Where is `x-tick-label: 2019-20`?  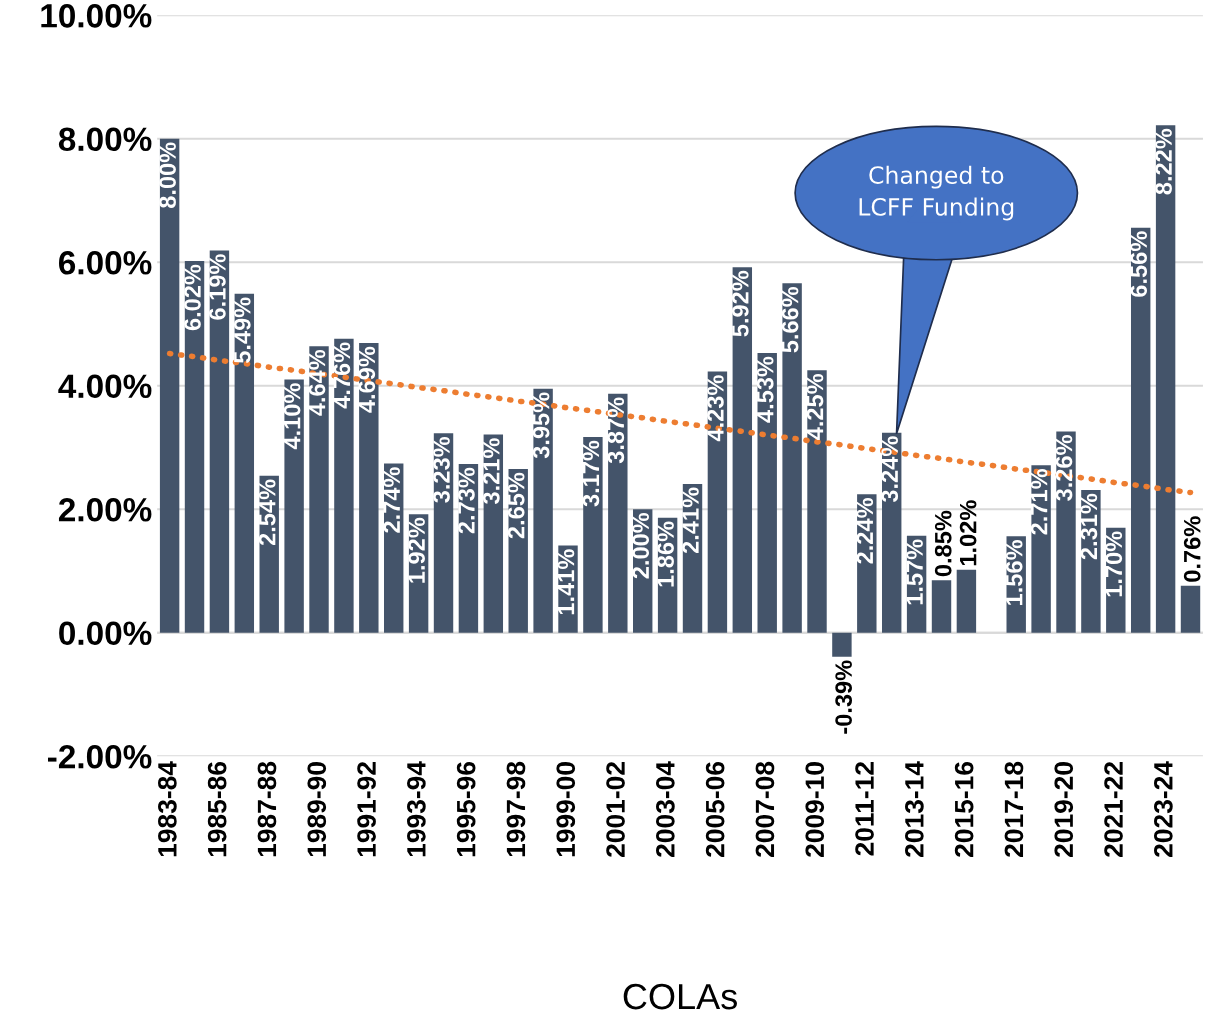
x-tick-label: 2019-20 is located at coordinates (1064, 809).